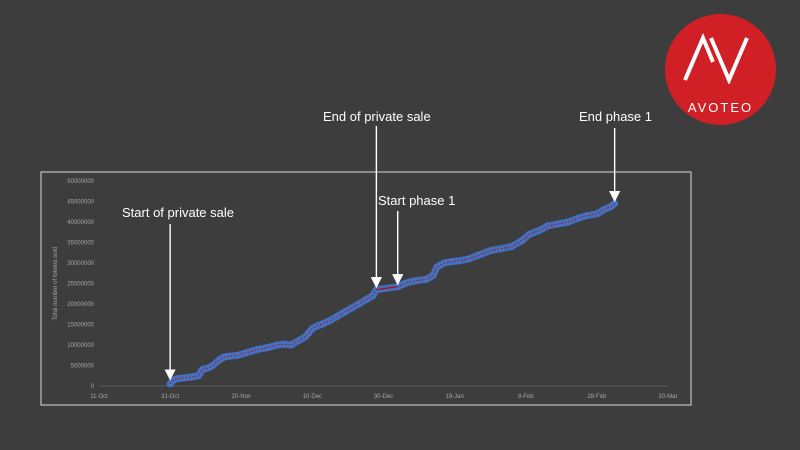 The width and height of the screenshot is (800, 450). I want to click on y-tick-label: 20000000, so click(80, 305).